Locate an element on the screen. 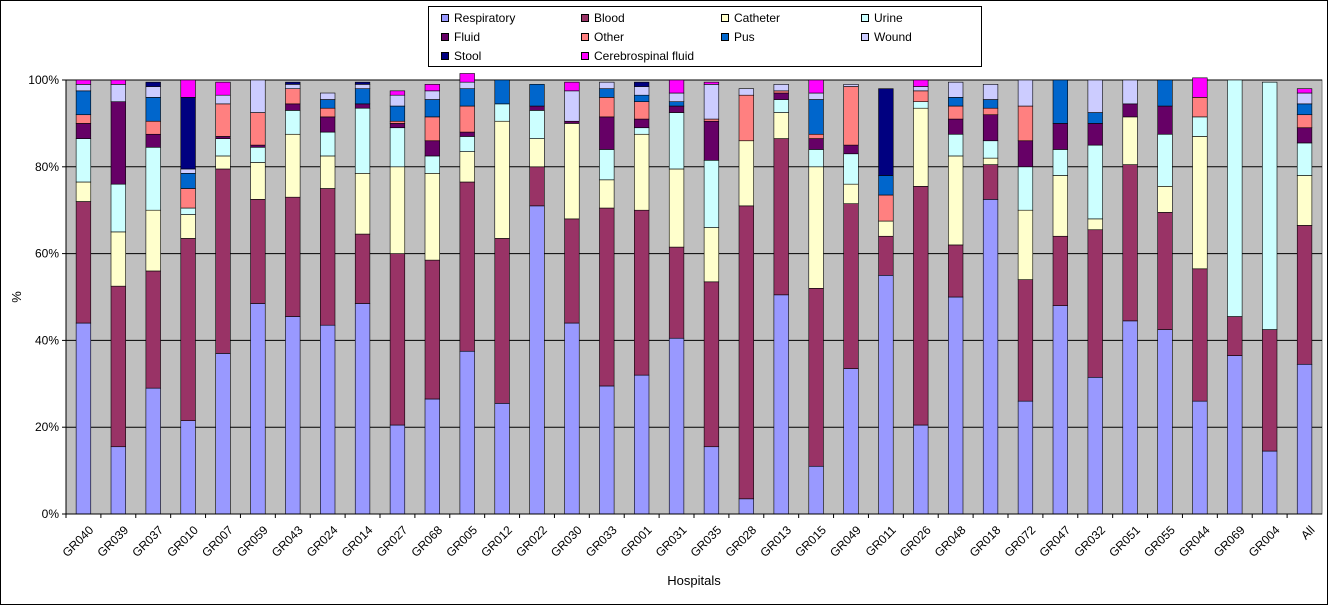 The width and height of the screenshot is (1328, 605). y-tick-label: 20% is located at coordinates (47, 427).